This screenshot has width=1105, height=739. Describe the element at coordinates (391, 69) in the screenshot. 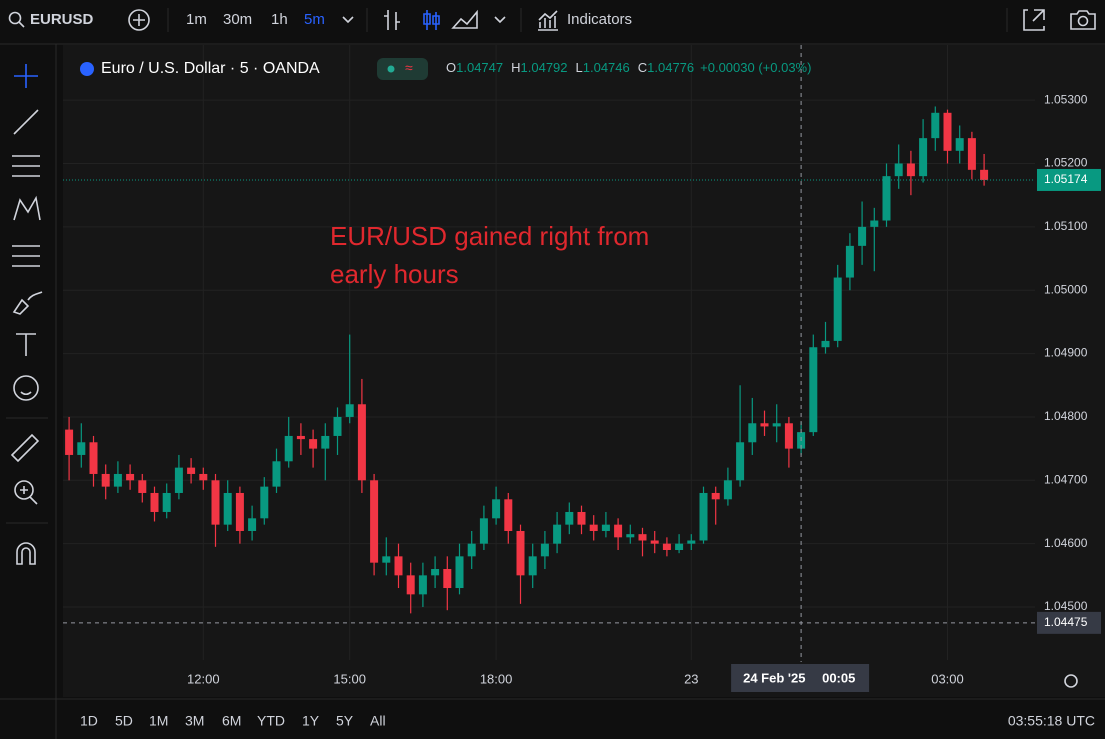

I see `status-dot` at that location.